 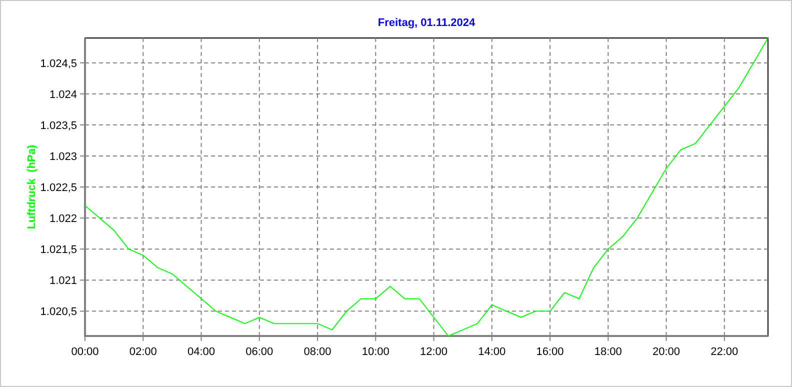 I want to click on x-tick-label: 08:00, so click(x=318, y=352).